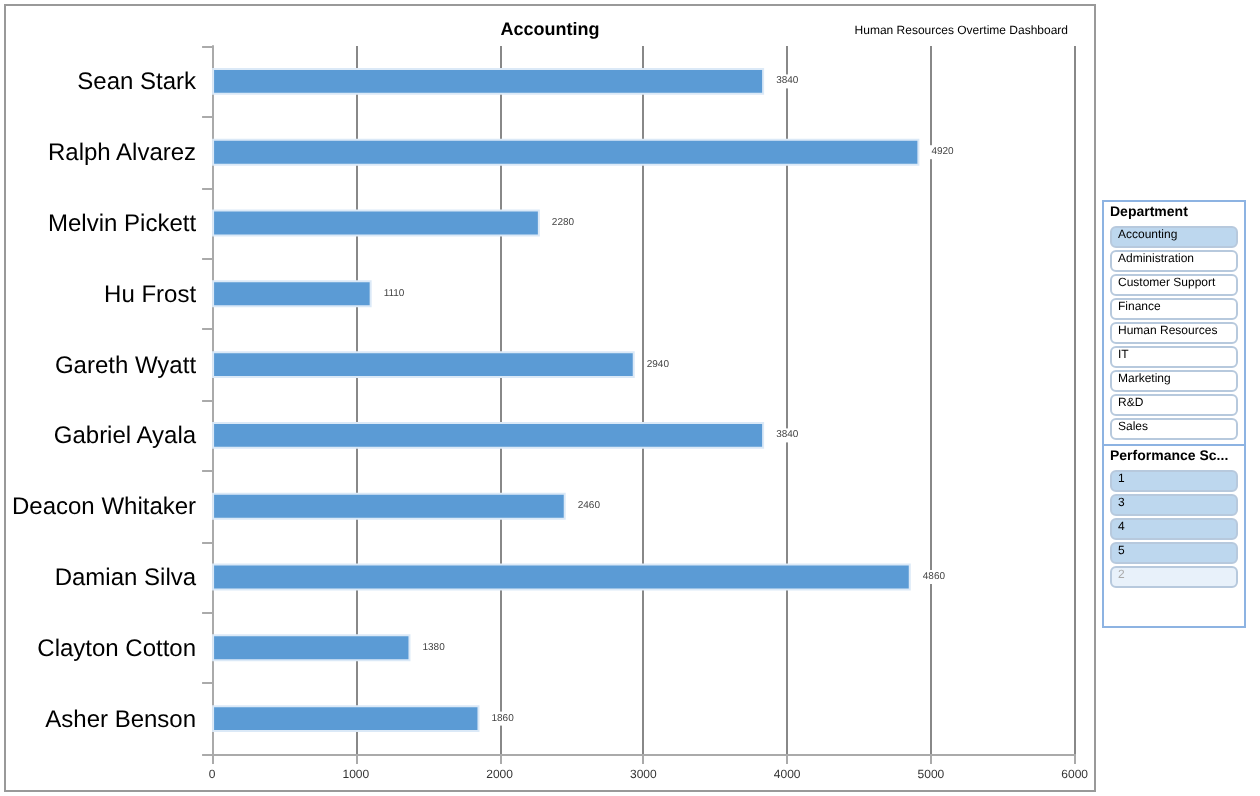 The height and width of the screenshot is (796, 1260). Describe the element at coordinates (126, 364) in the screenshot. I see `y-tick-label: Gareth Wyatt` at that location.